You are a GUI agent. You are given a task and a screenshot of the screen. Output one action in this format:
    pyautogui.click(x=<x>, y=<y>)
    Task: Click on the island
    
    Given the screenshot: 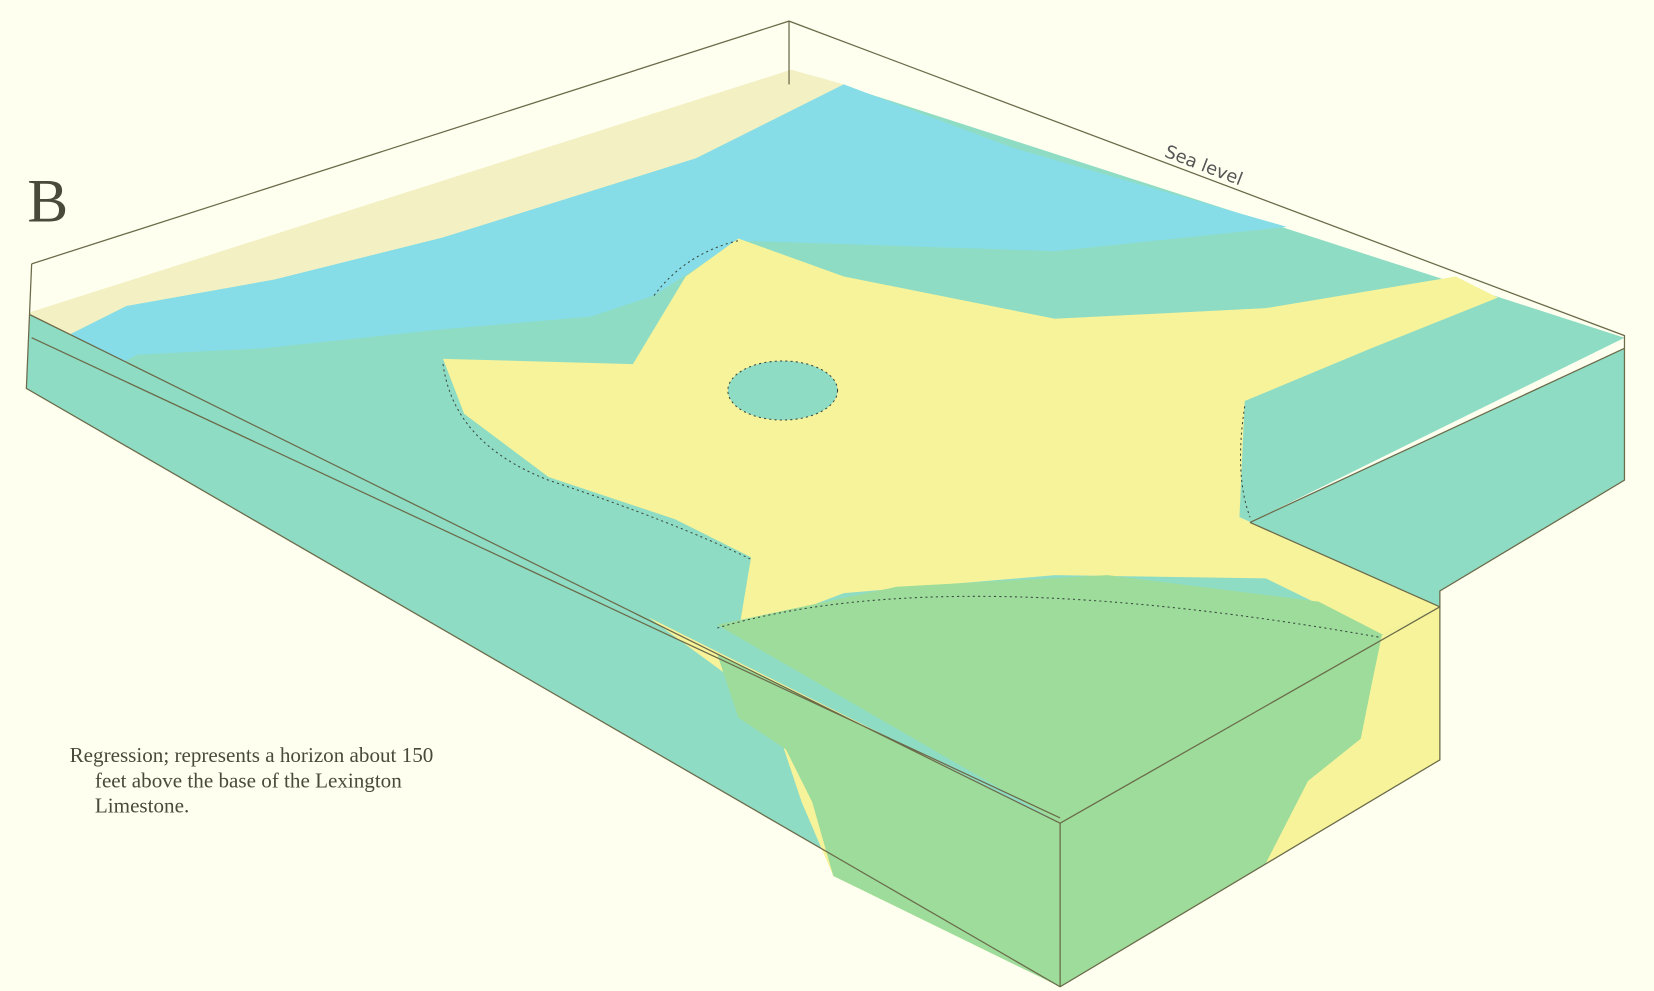 What is the action you would take?
    pyautogui.click(x=782, y=390)
    